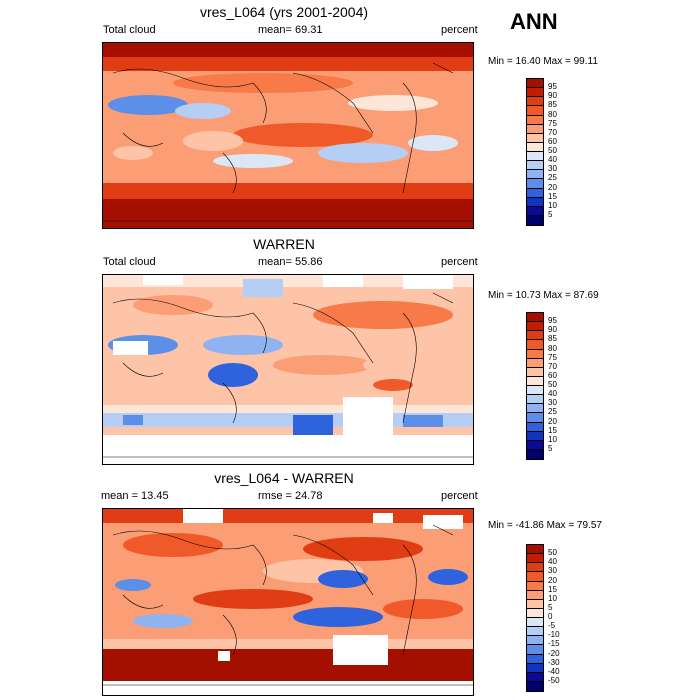 The height and width of the screenshot is (700, 700). I want to click on colorbar-label: -20, so click(554, 653).